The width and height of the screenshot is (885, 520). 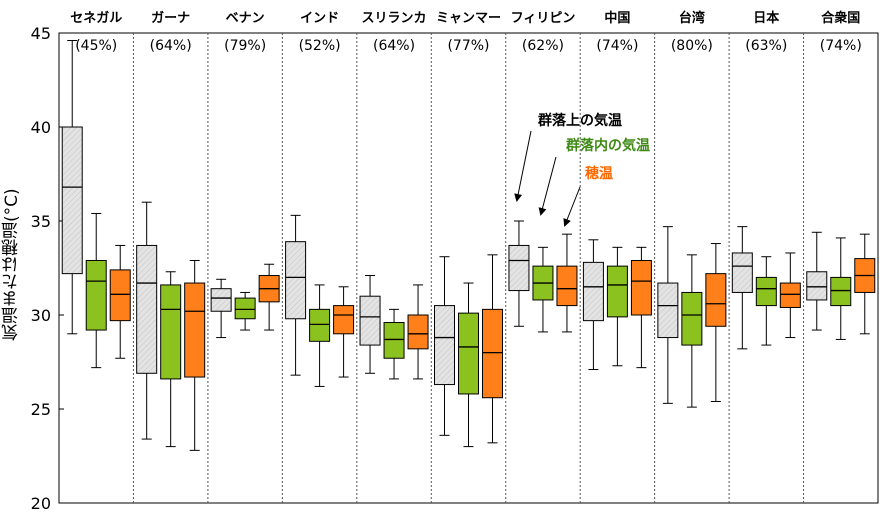 I want to click on legend-entry: 群落内の気温, so click(x=607, y=145).